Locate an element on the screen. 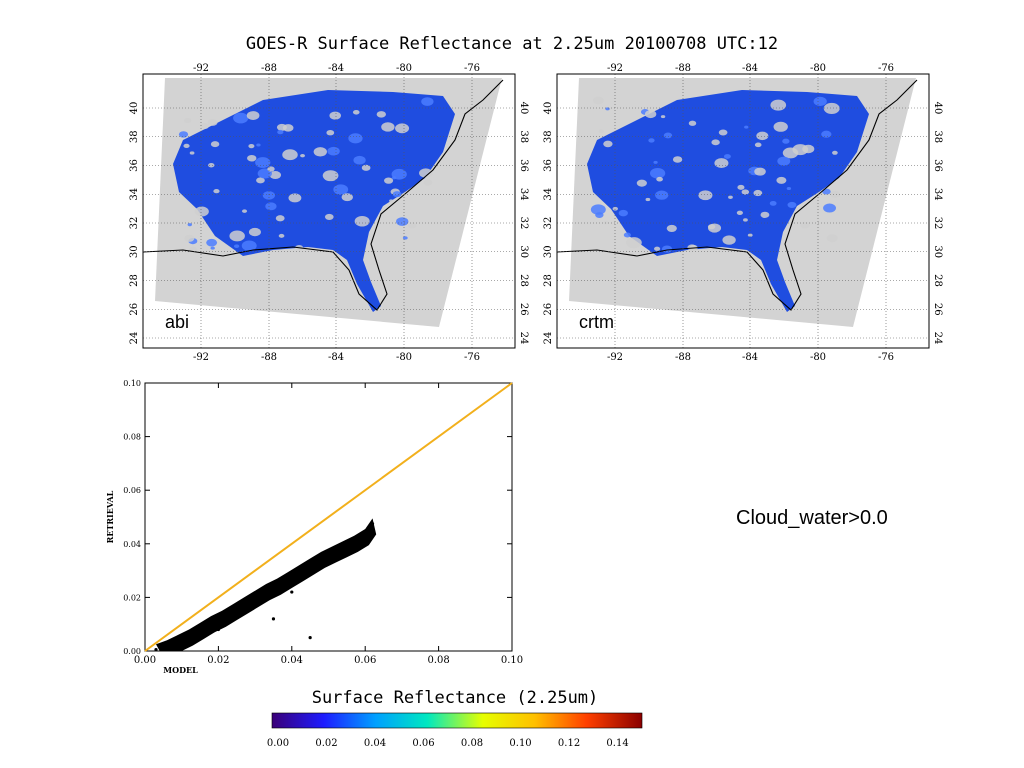  colorbar-ticks: 0.00 0.02 0.04 0.06 0.08 0.10 0.12 0.14 is located at coordinates (448, 743).